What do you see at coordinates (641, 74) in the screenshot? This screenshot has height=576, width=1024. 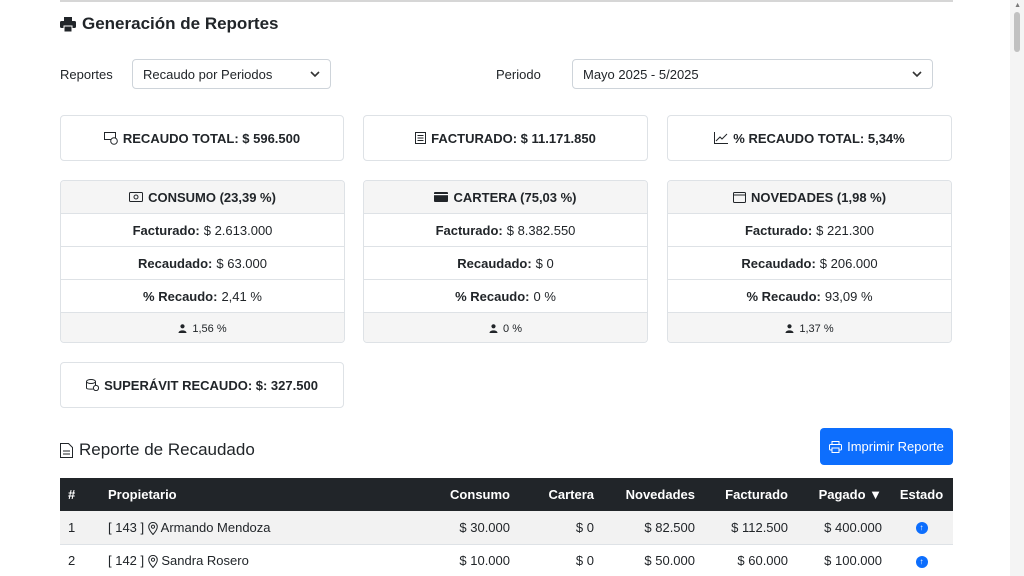 I see `periodo-select-value: Mayo 2025 - 5/2025` at bounding box center [641, 74].